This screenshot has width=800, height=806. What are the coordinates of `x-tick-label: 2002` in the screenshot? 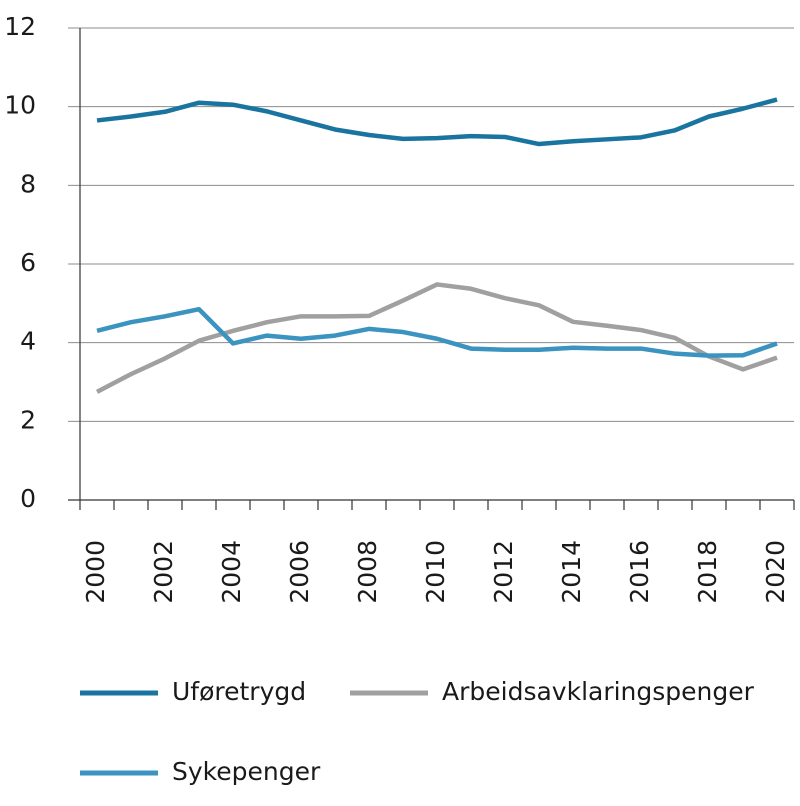 It's located at (163, 572).